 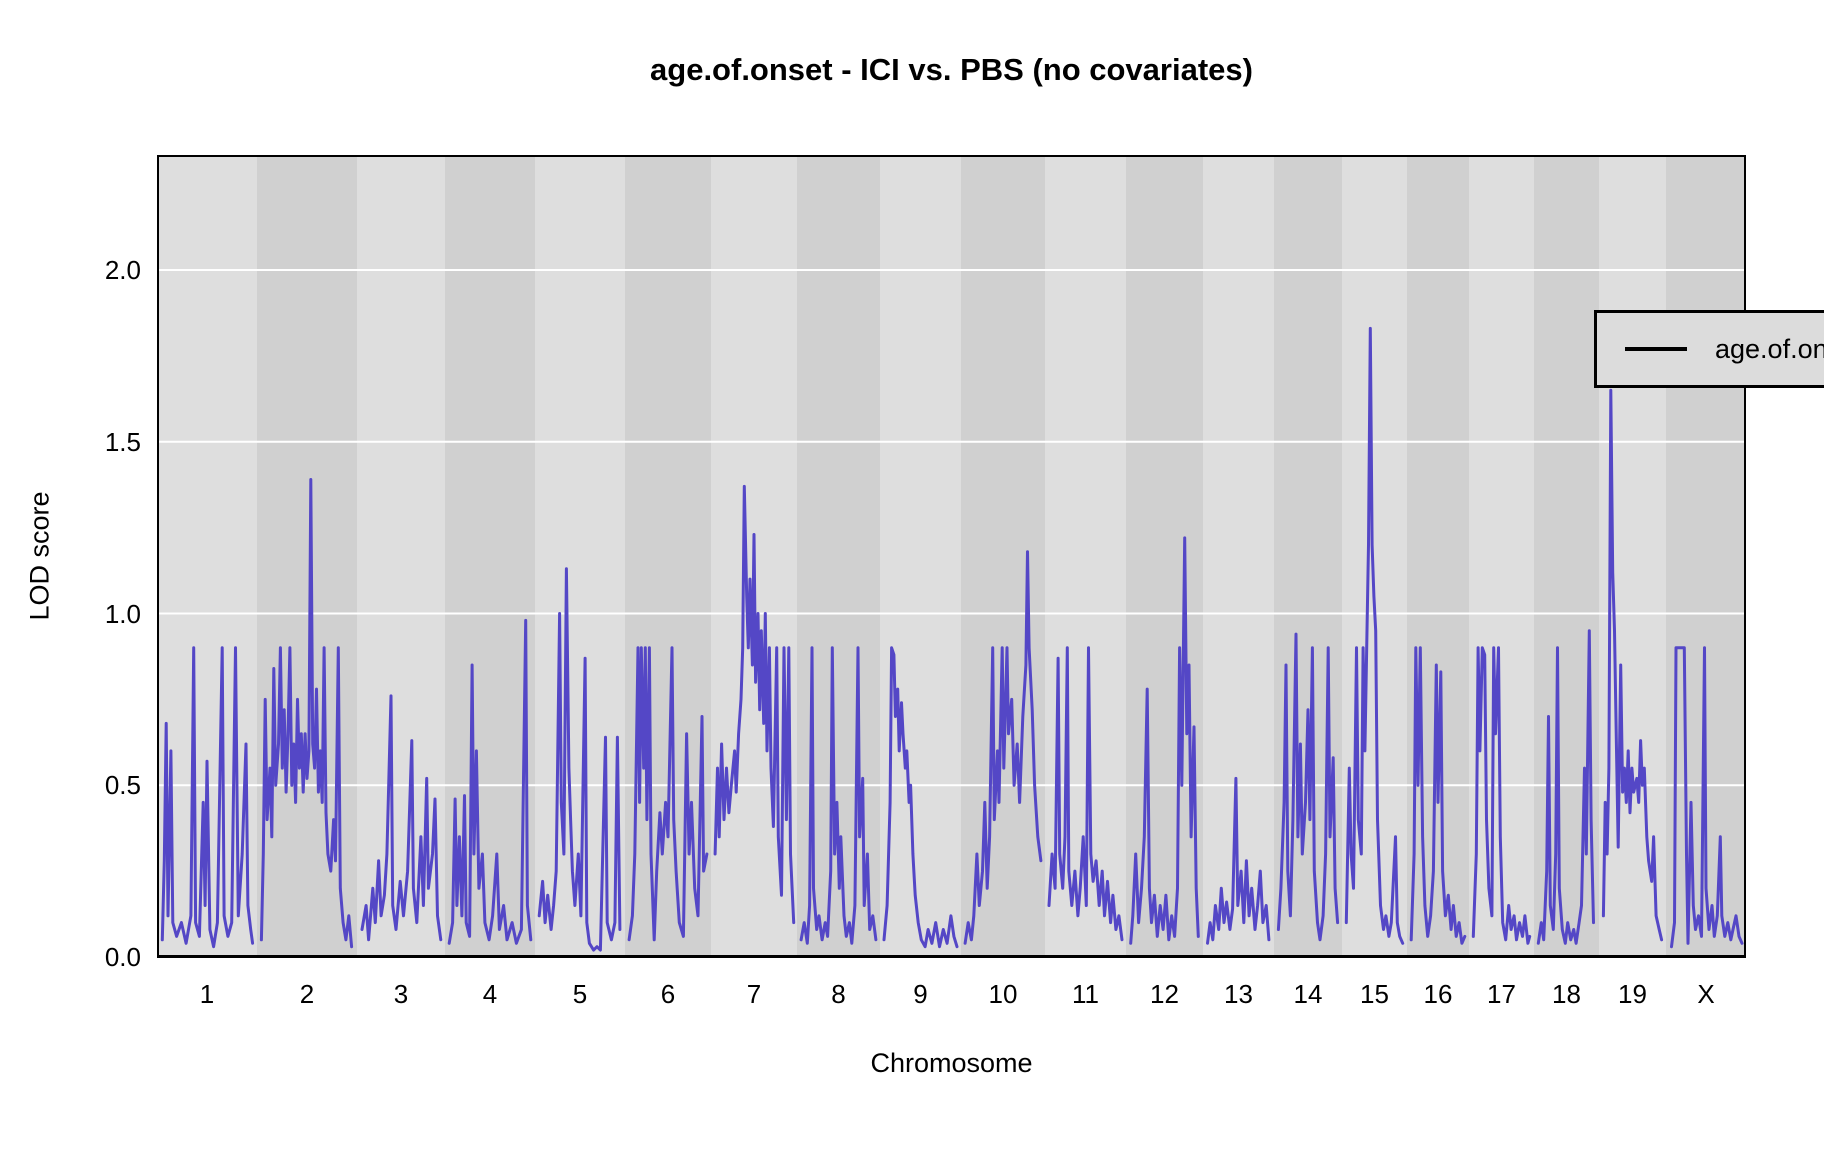 What do you see at coordinates (1438, 994) in the screenshot?
I see `x-tick-label-16: 16` at bounding box center [1438, 994].